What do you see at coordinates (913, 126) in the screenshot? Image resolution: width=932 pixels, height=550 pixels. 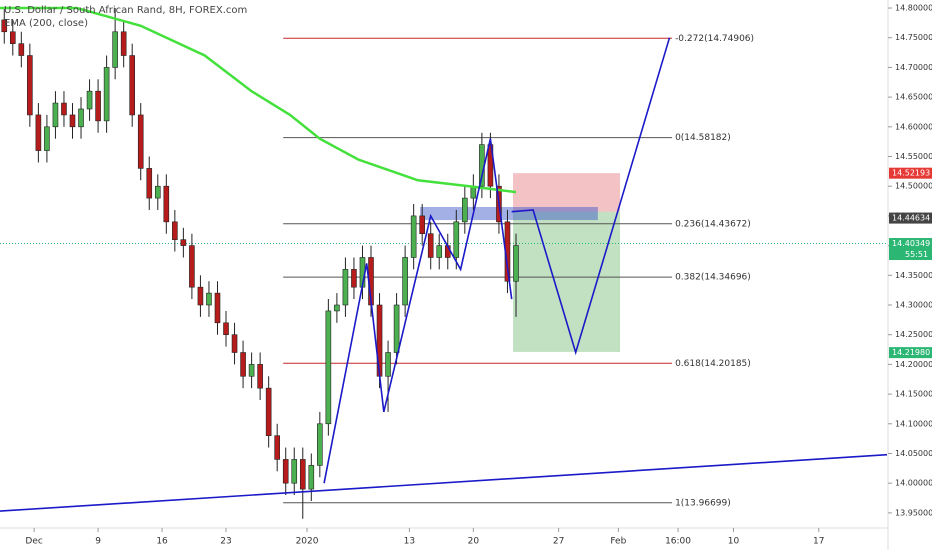 I see `y-tick-label: 14.60000` at bounding box center [913, 126].